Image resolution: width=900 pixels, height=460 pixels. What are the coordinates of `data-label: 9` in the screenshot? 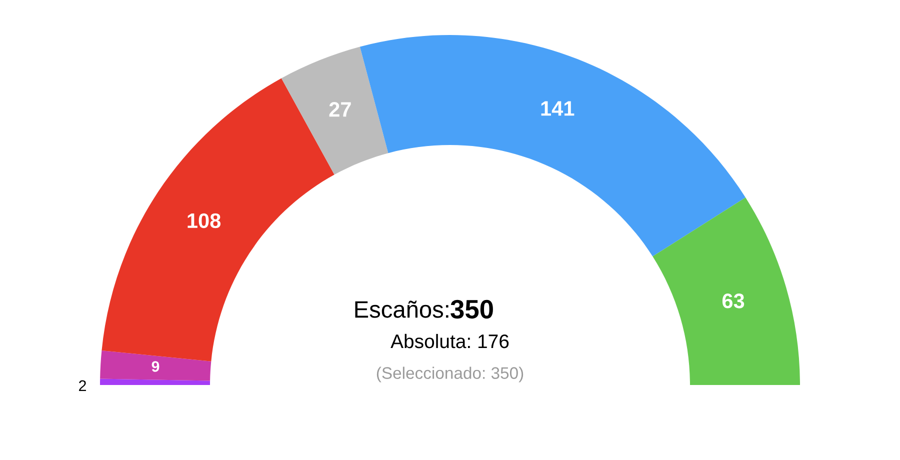 It's located at (156, 366).